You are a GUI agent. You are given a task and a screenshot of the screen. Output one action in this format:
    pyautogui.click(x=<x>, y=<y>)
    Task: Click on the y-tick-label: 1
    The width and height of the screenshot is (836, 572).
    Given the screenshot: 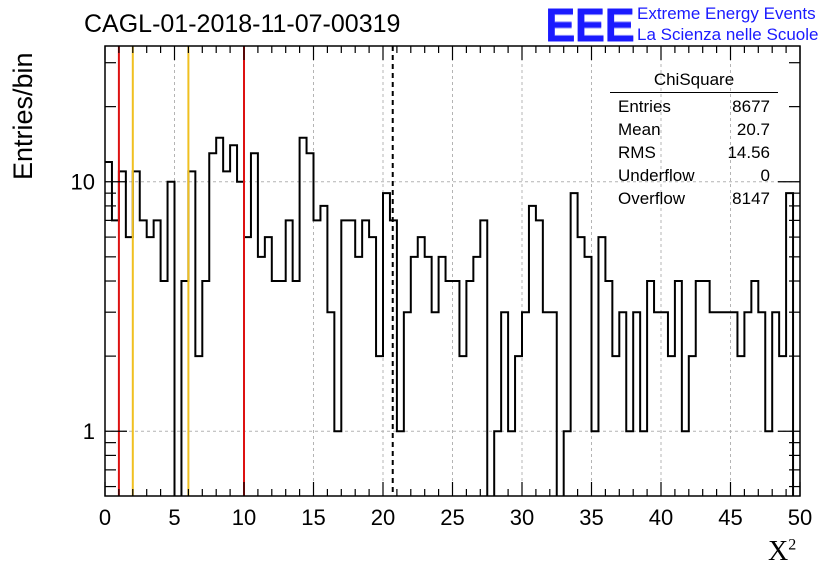 What is the action you would take?
    pyautogui.click(x=89, y=431)
    